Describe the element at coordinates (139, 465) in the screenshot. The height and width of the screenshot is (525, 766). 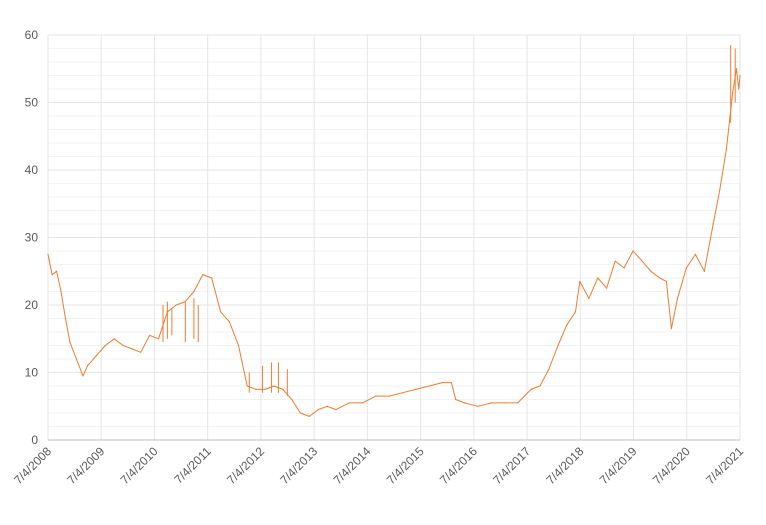
I see `x-tick-label: 7/4/2010` at that location.